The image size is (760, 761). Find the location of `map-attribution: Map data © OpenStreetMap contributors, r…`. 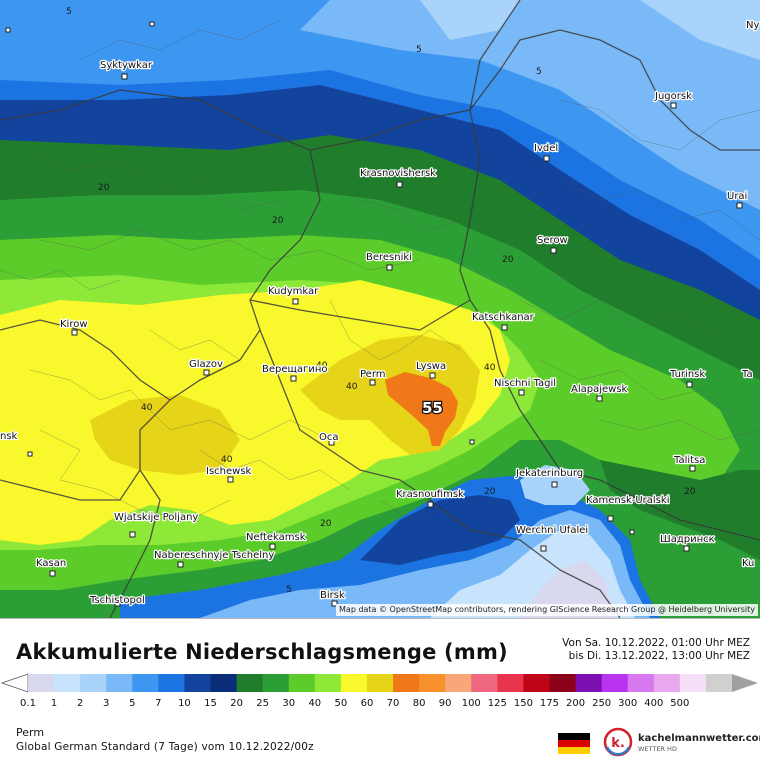

map-attribution: Map data © OpenStreetMap contributors, r… is located at coordinates (547, 610).